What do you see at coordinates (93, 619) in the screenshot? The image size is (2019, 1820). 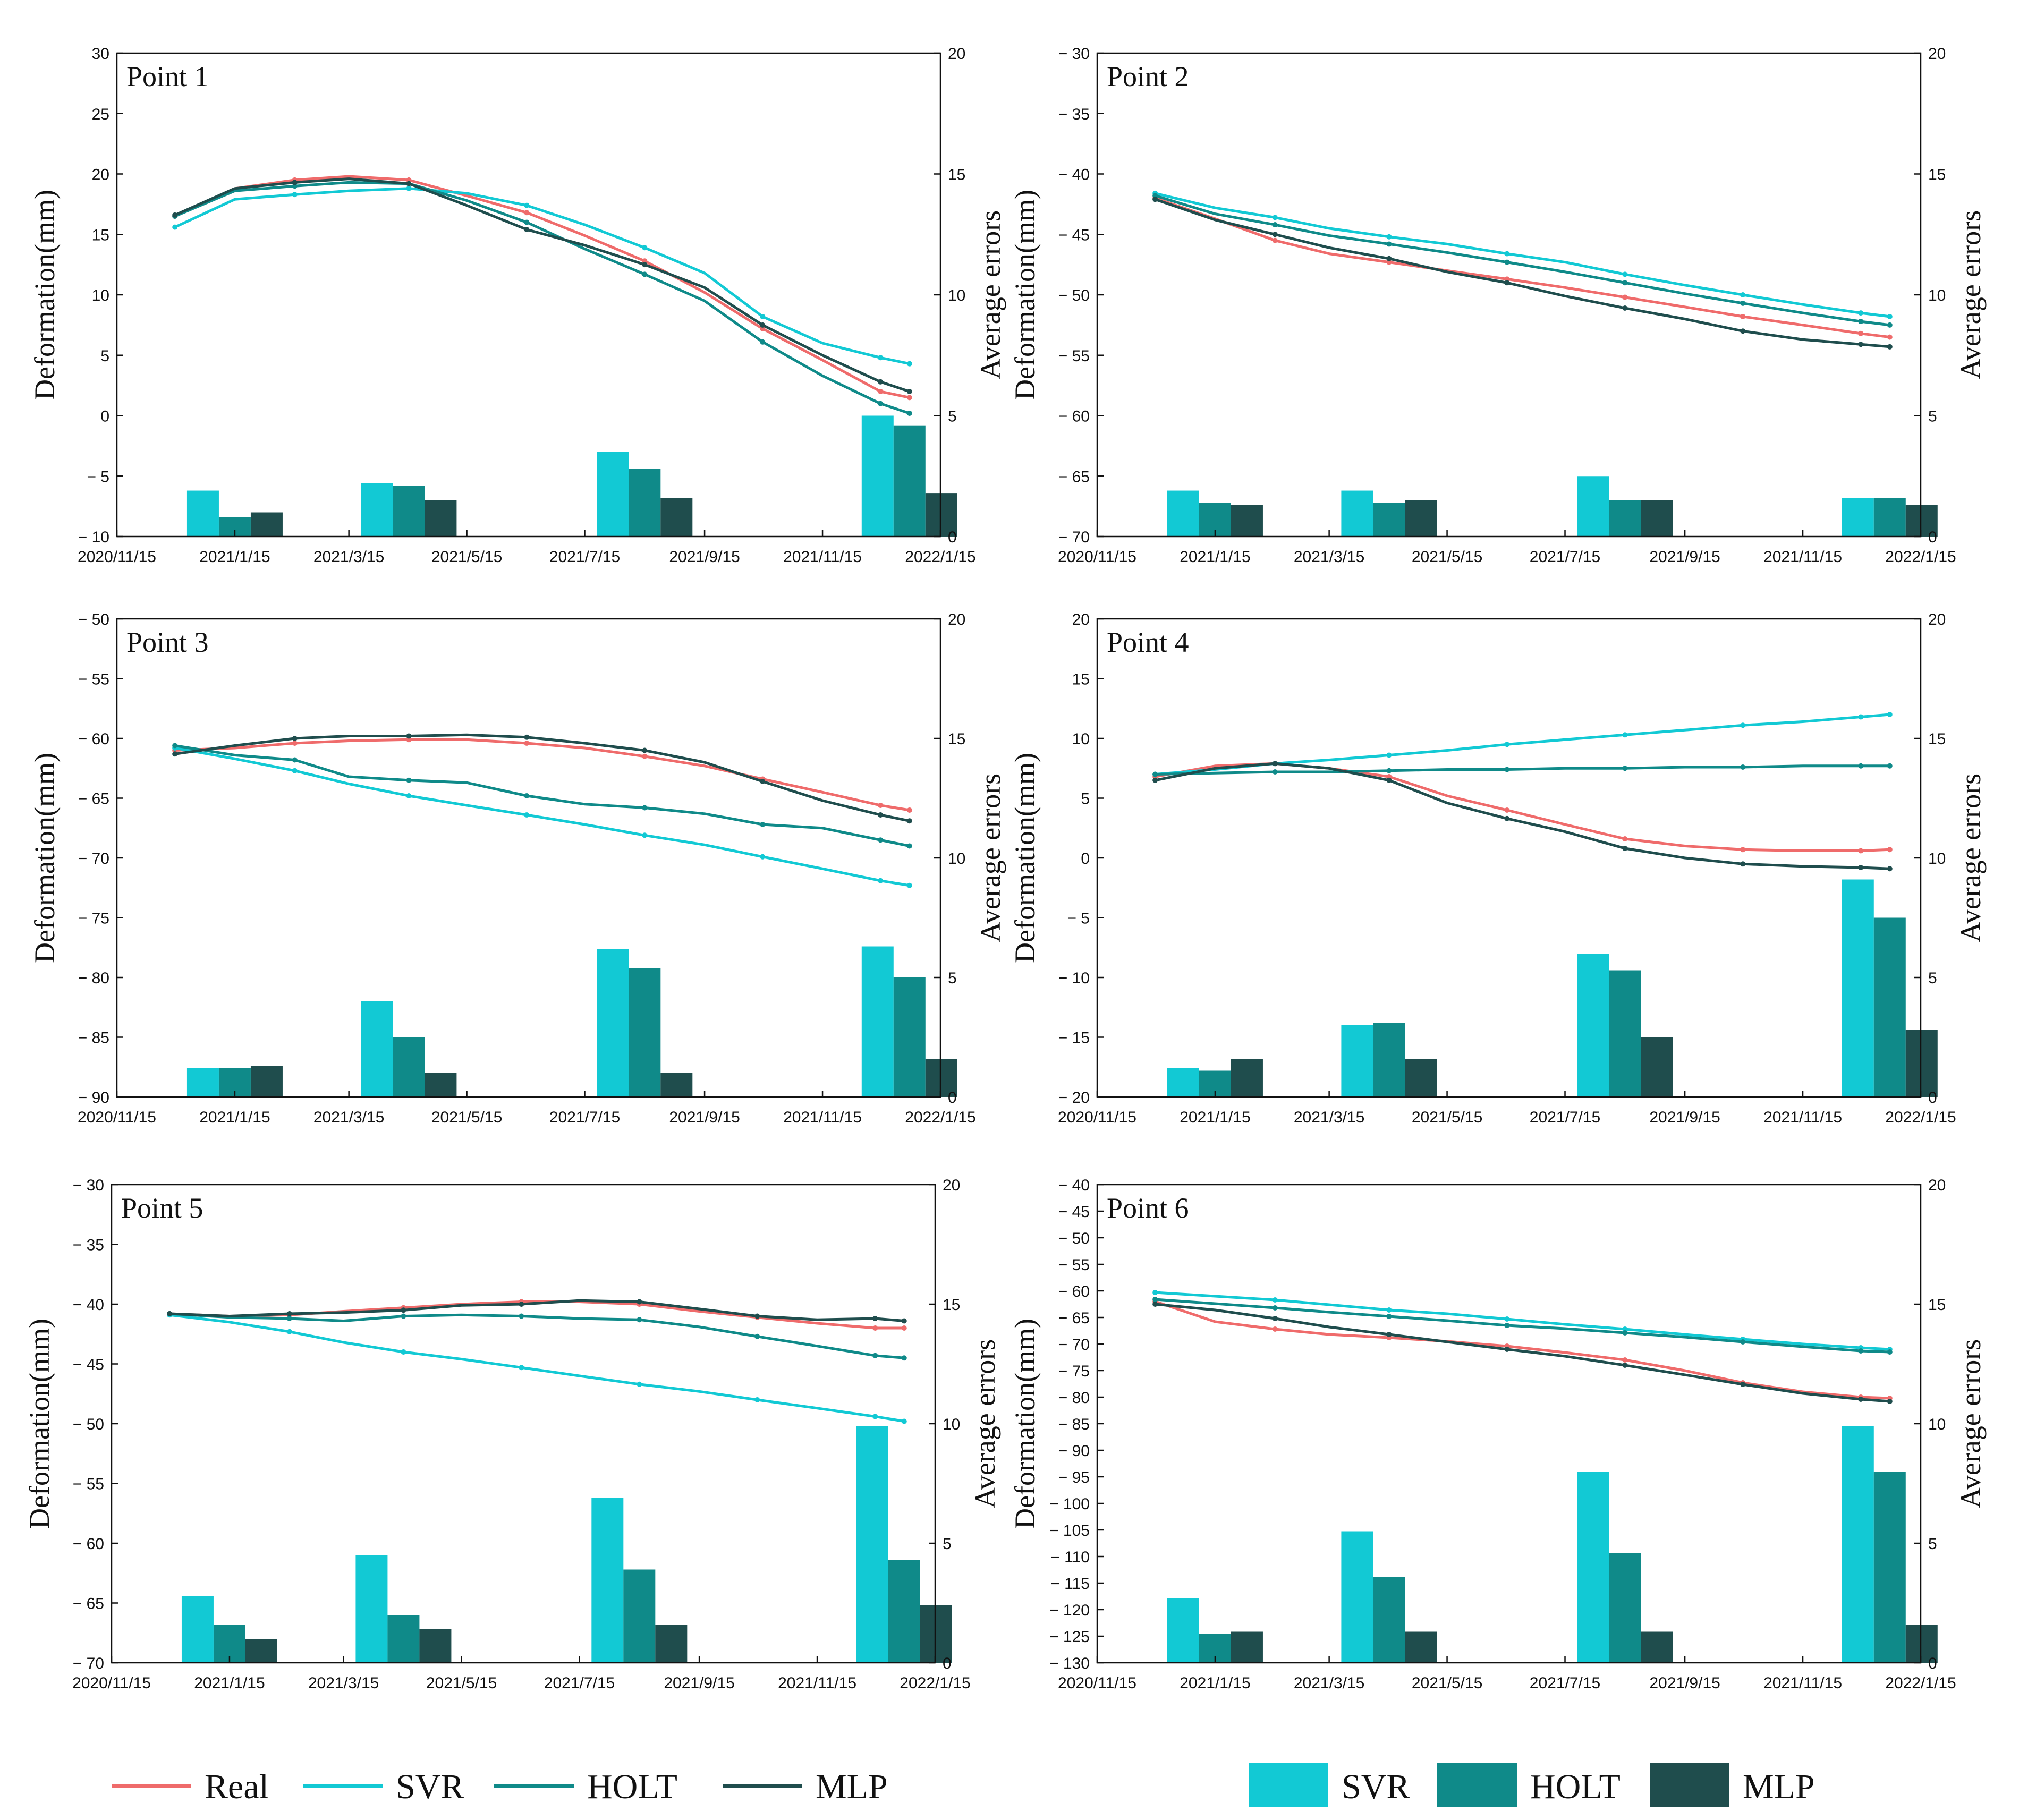 I see `y-tick-label: − 50` at bounding box center [93, 619].